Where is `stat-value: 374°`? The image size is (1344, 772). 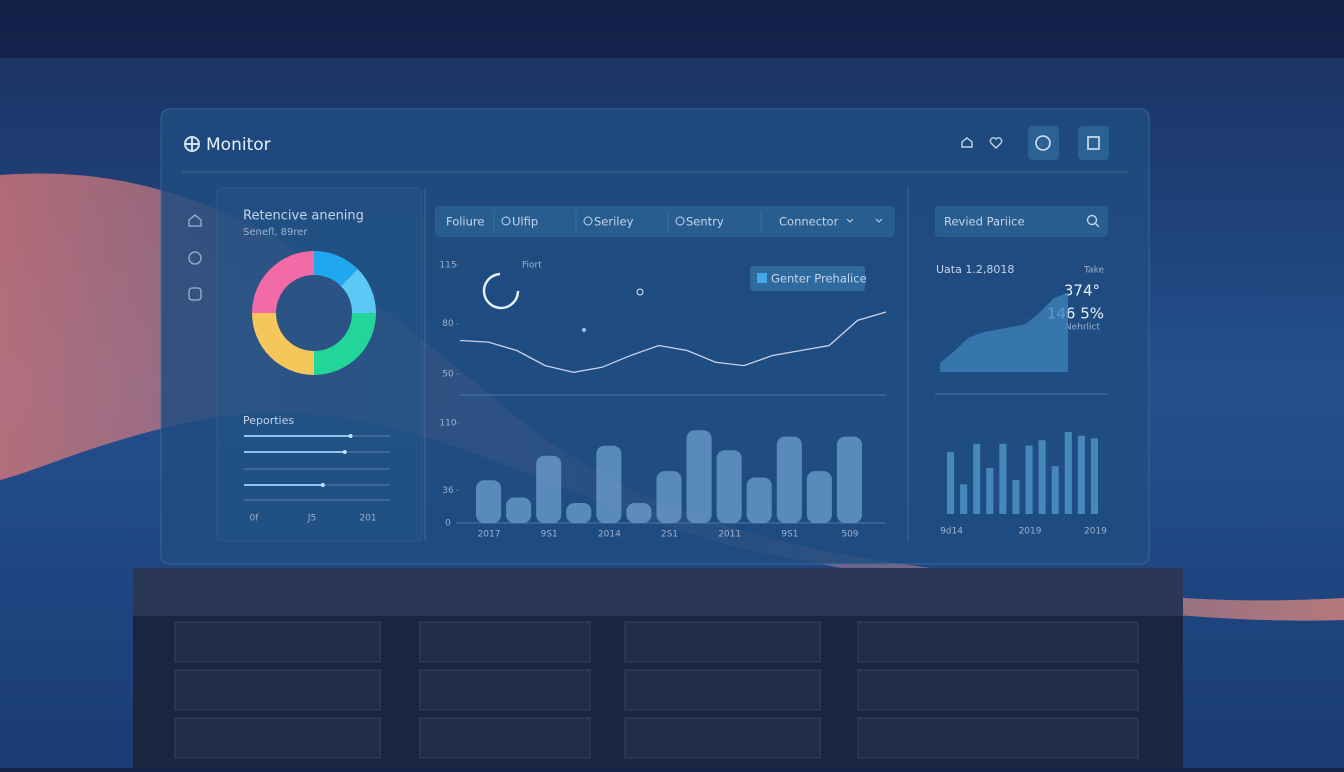
stat-value: 374° is located at coordinates (1082, 291).